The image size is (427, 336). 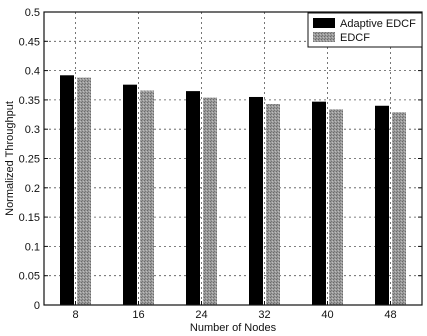 What do you see at coordinates (29, 101) in the screenshot?
I see `y-tick-label: 0.35` at bounding box center [29, 101].